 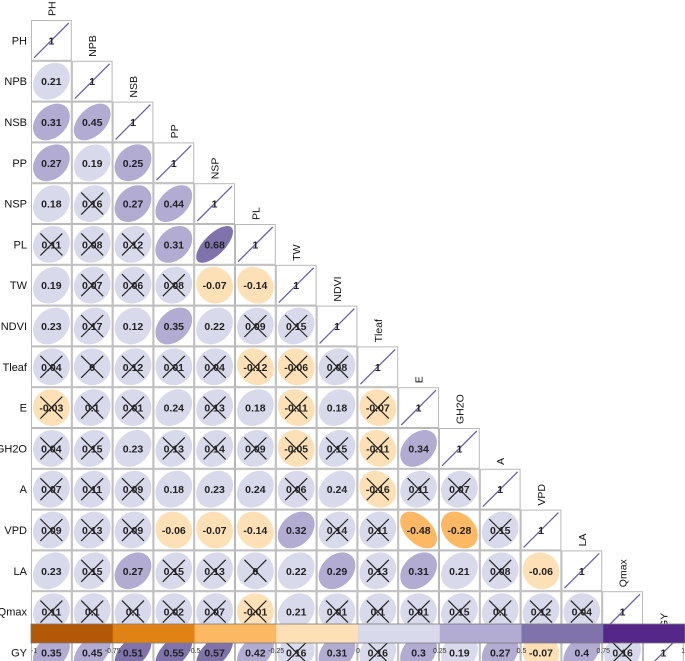 I want to click on correlation-value-label: -0.16, so click(x=378, y=490).